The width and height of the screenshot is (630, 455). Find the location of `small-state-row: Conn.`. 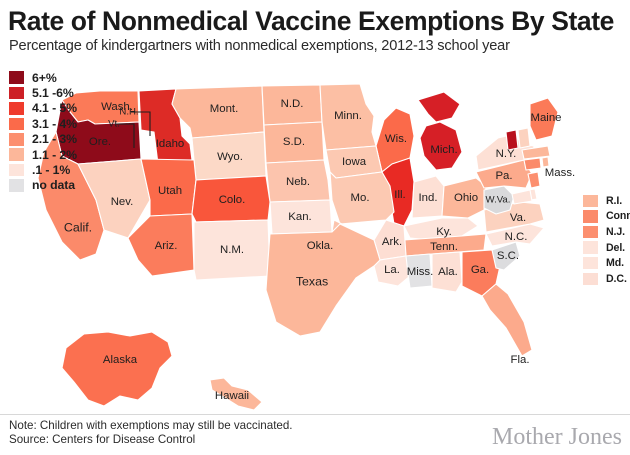

small-state-row: Conn. is located at coordinates (606, 217).